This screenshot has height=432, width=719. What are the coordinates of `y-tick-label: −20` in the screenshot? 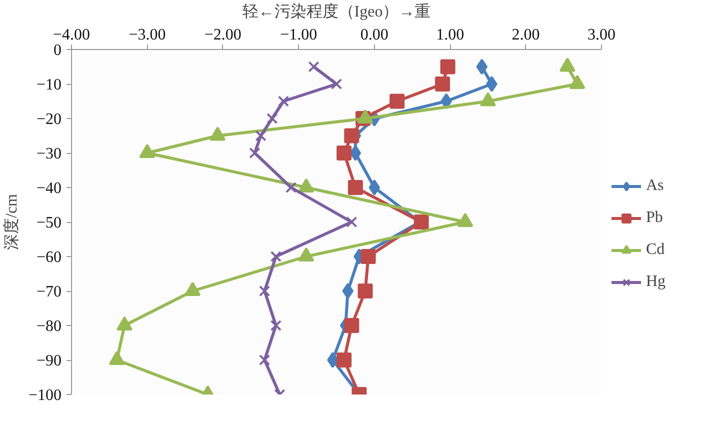 It's located at (49, 119).